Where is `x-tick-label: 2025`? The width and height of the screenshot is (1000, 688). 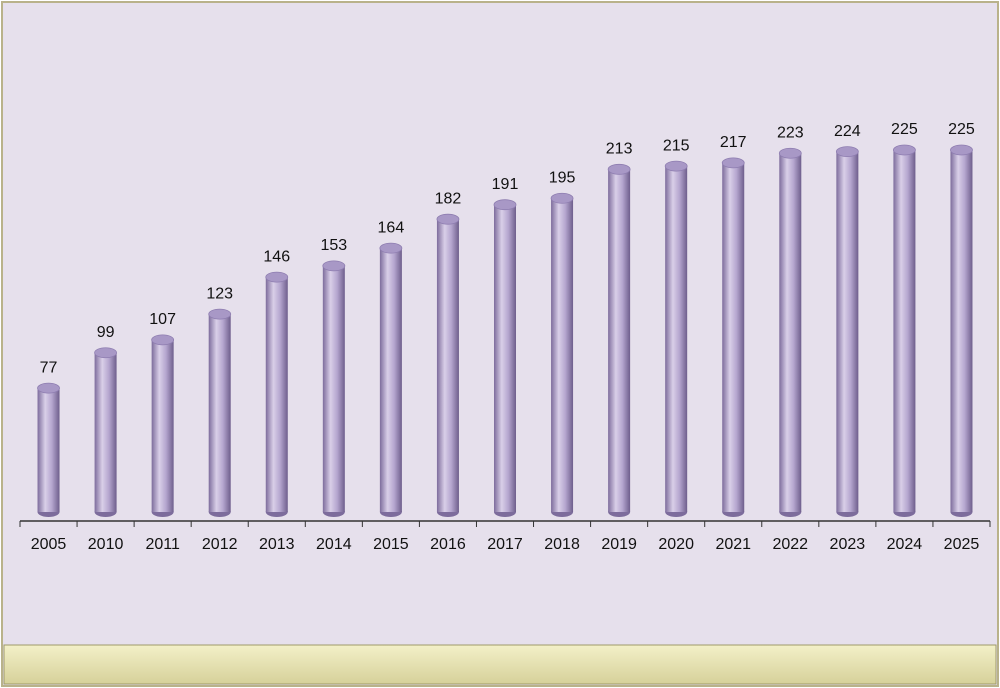
x-tick-label: 2025 is located at coordinates (962, 544).